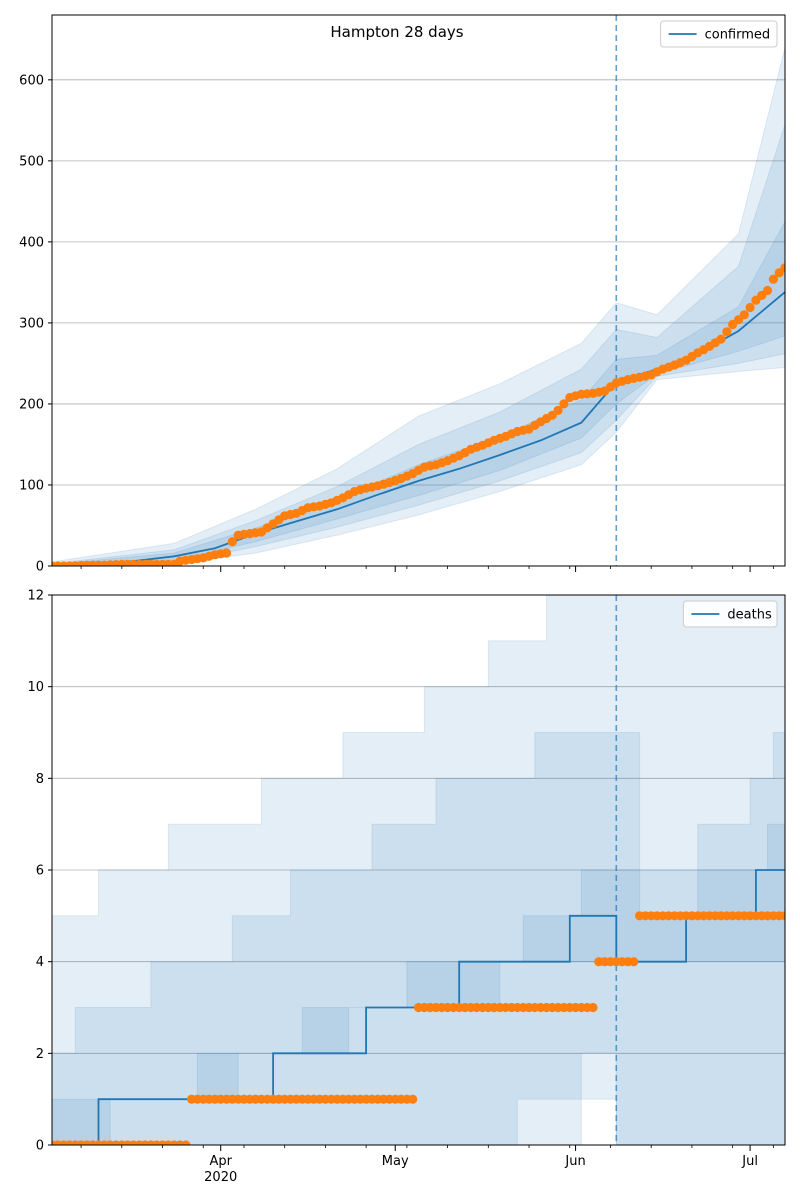 This screenshot has height=1200, width=800. What do you see at coordinates (40, 962) in the screenshot?
I see `y-tick-label: 4` at bounding box center [40, 962].